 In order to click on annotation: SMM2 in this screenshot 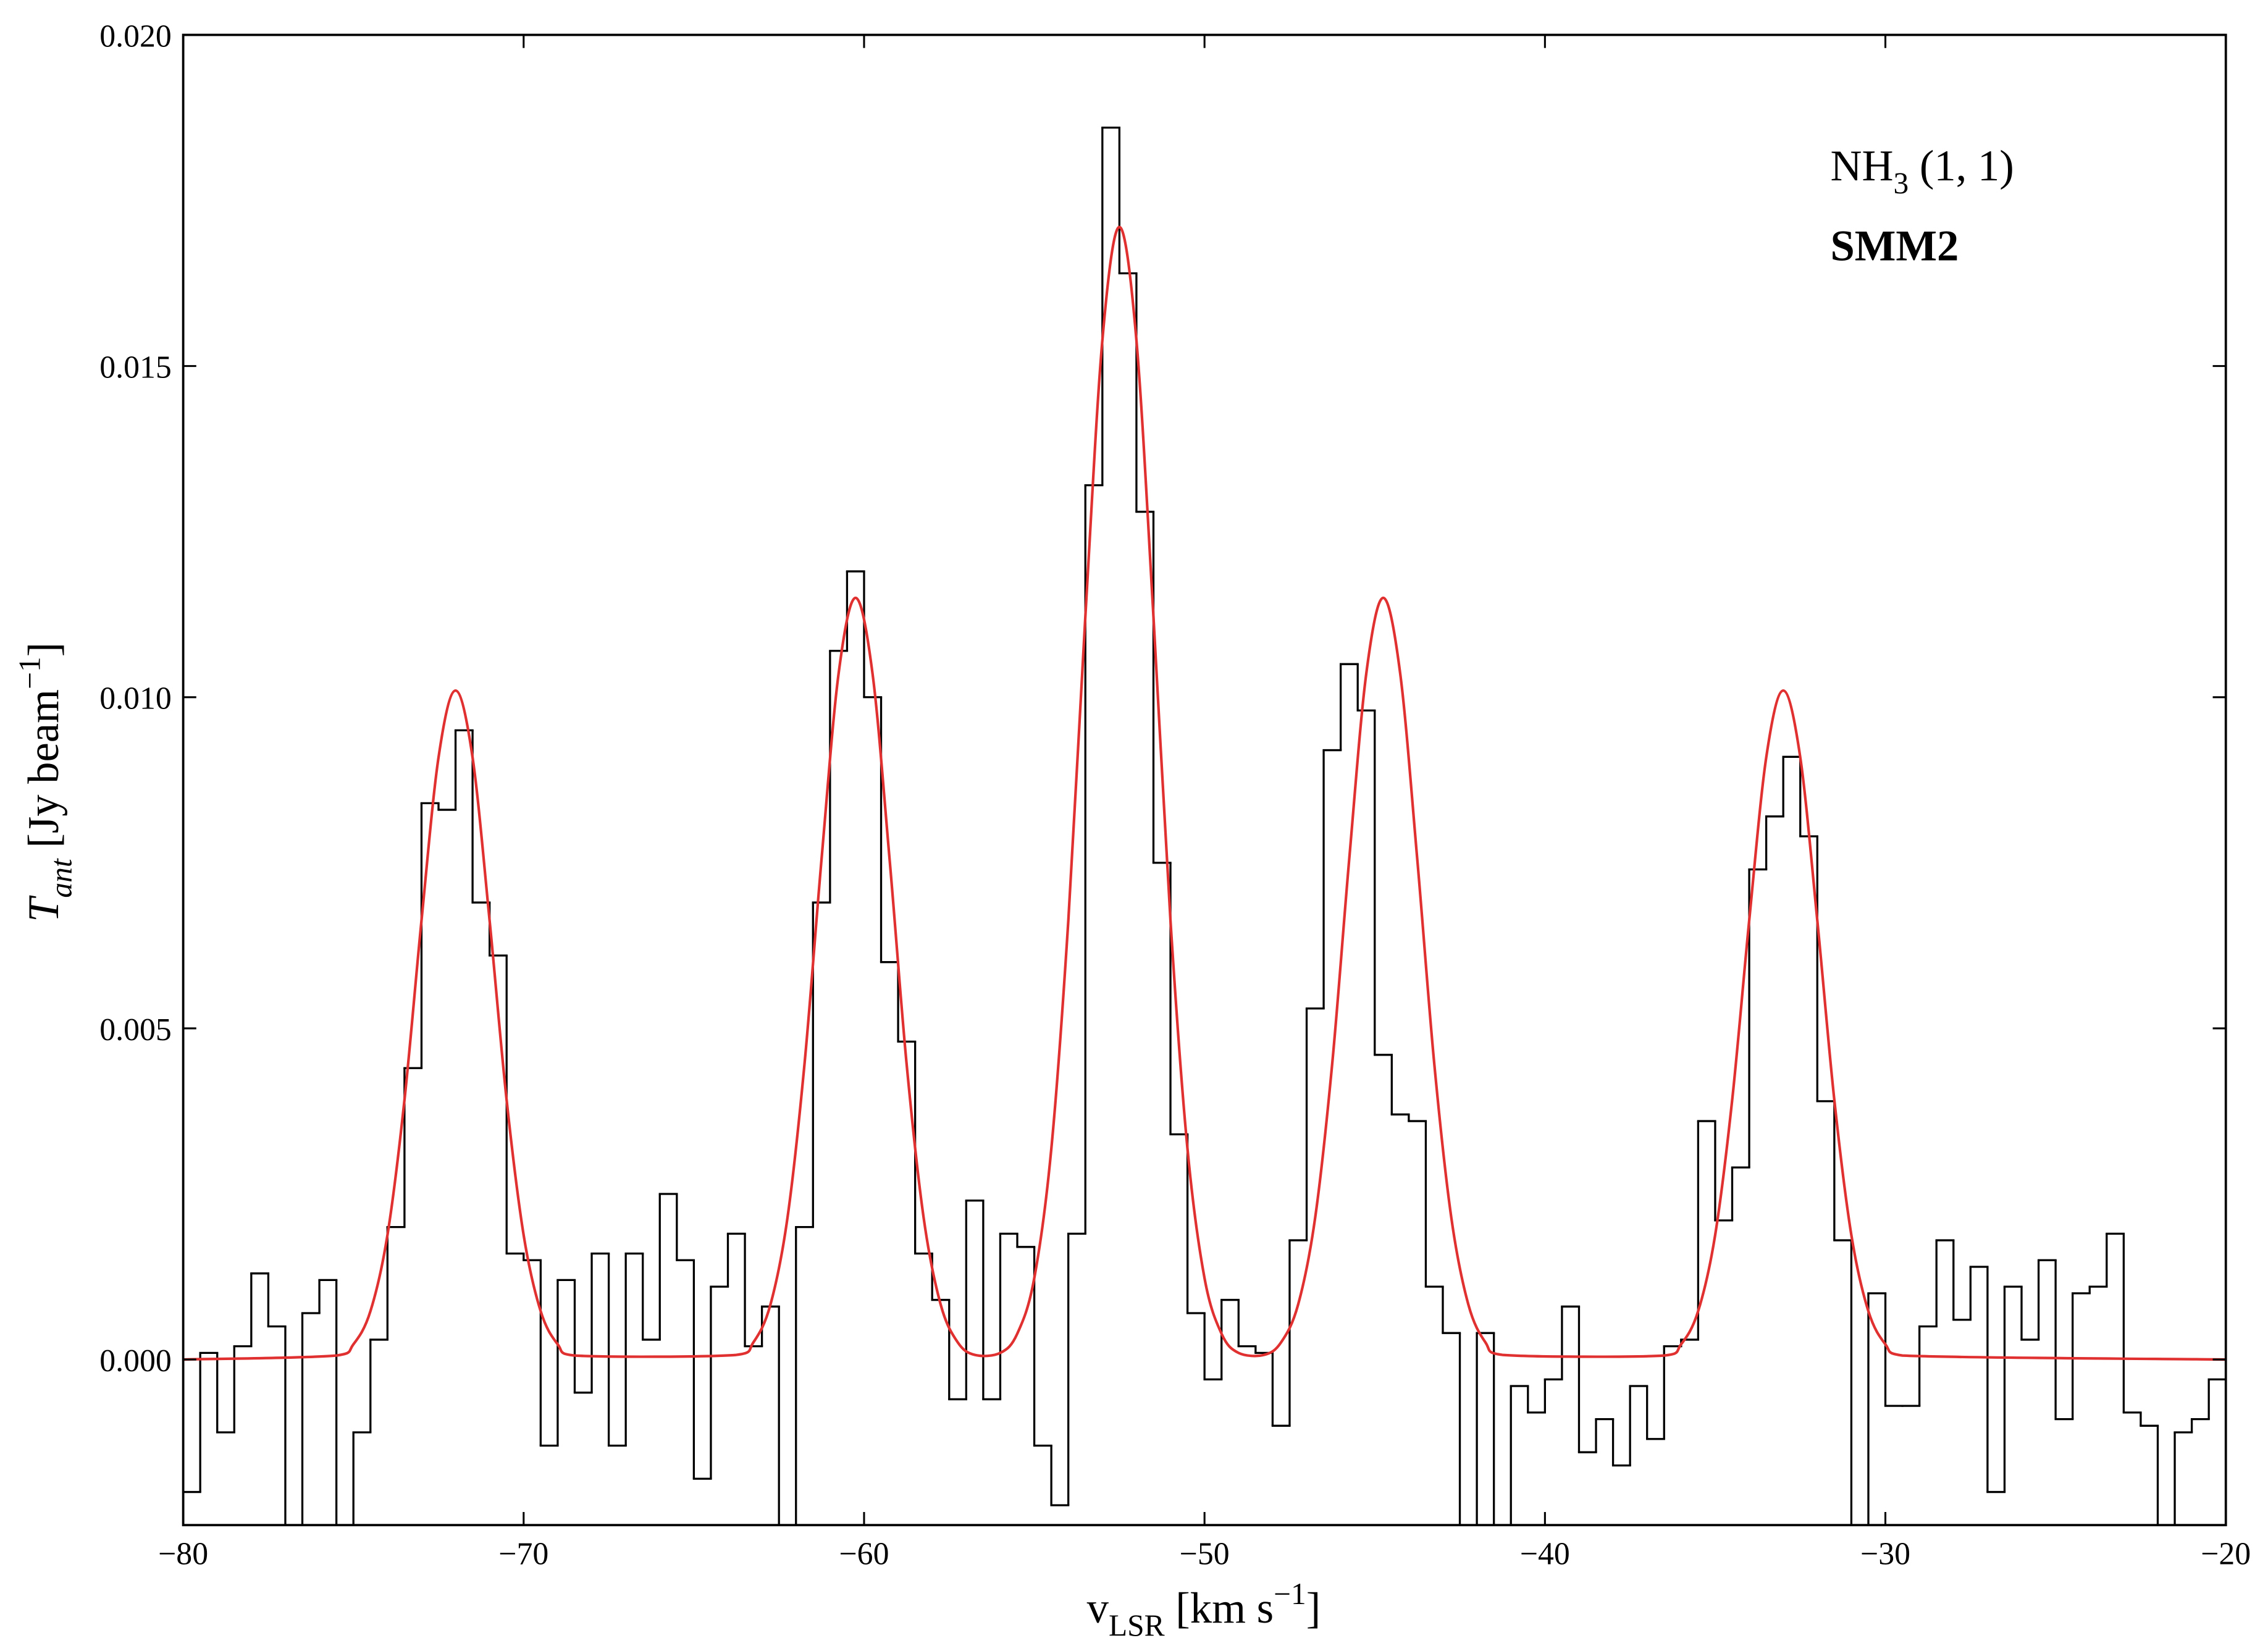, I will do `click(1894, 246)`.